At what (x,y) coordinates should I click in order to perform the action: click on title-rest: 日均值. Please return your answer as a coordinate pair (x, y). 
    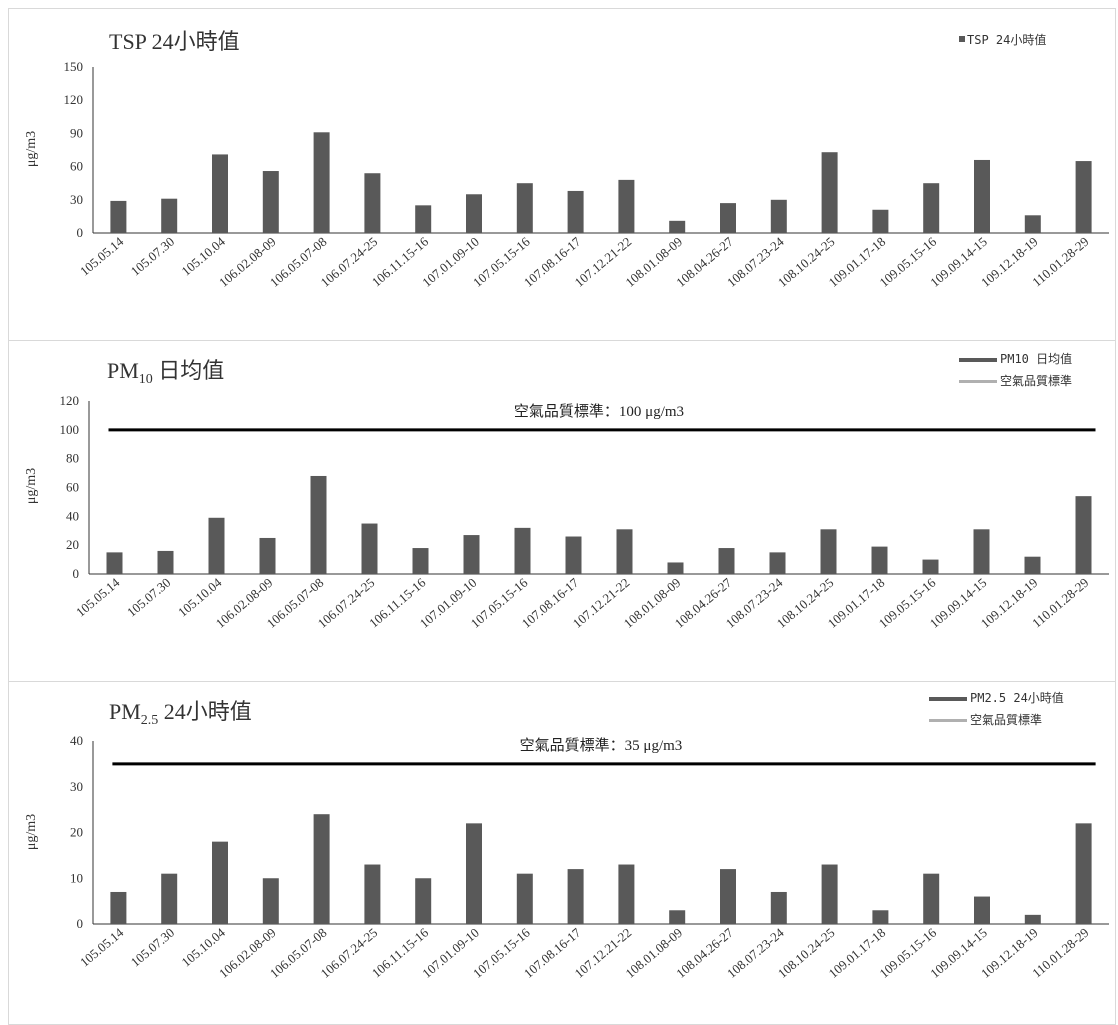
    Looking at the image, I should click on (189, 370).